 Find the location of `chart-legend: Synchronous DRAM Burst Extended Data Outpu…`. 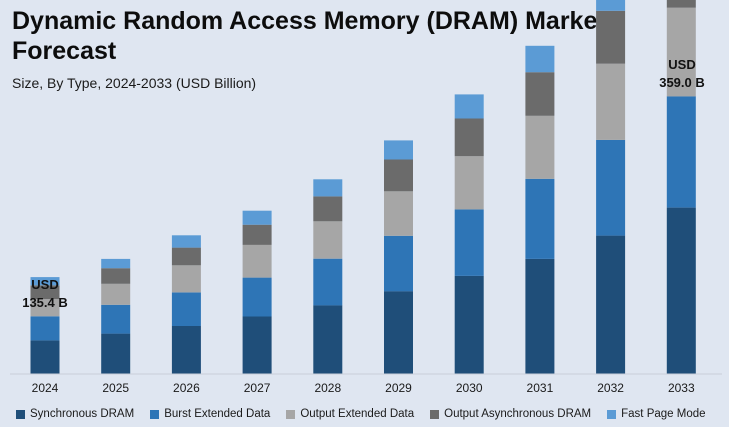

chart-legend: Synchronous DRAM Burst Extended Data Outpu… is located at coordinates (371, 414).